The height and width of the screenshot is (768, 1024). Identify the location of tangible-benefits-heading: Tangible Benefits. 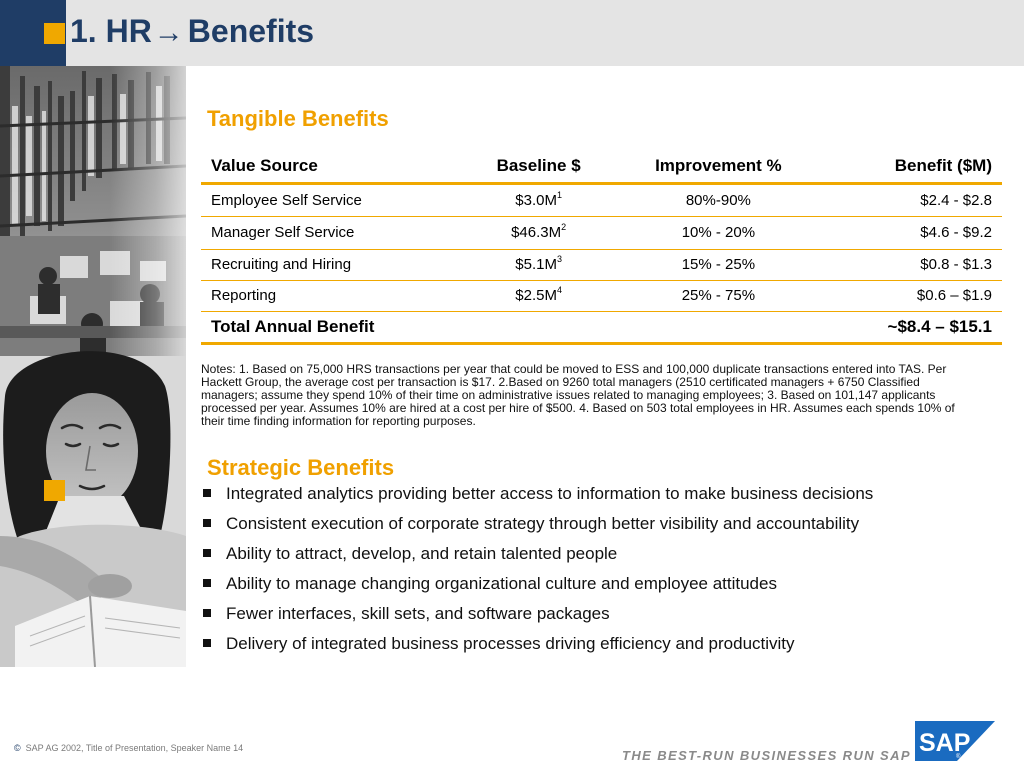
(298, 118).